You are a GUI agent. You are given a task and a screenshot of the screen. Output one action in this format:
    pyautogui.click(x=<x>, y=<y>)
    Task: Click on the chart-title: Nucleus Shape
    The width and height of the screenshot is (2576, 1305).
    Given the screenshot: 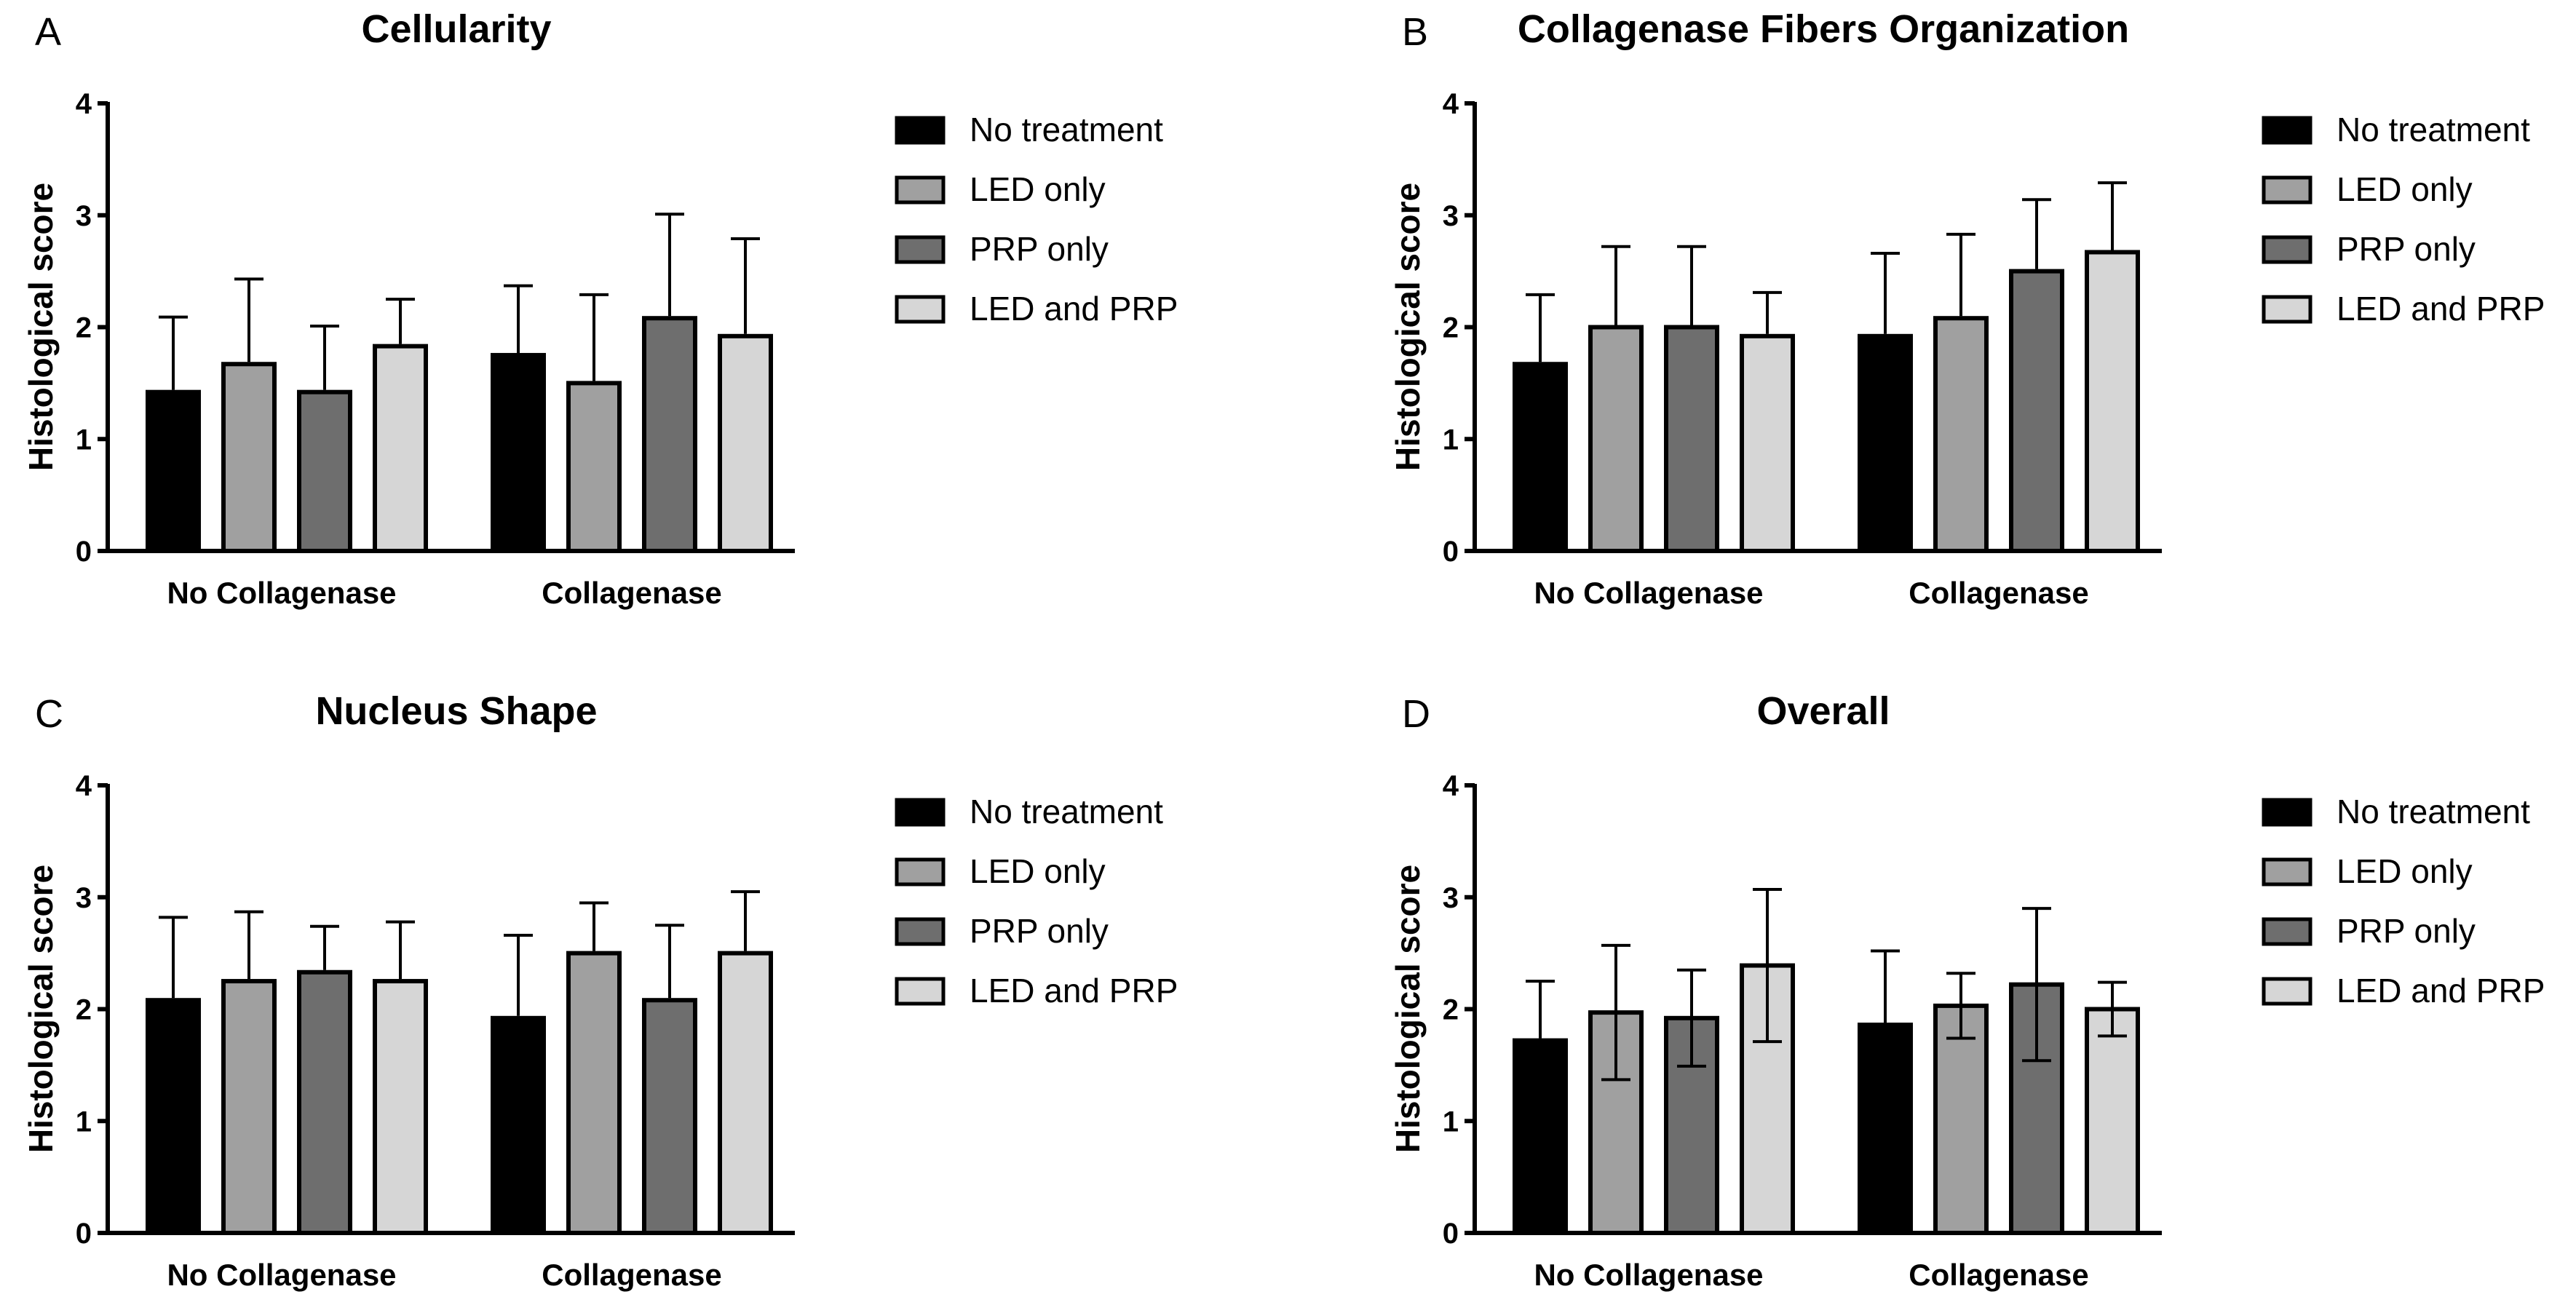 What is the action you would take?
    pyautogui.click(x=456, y=711)
    